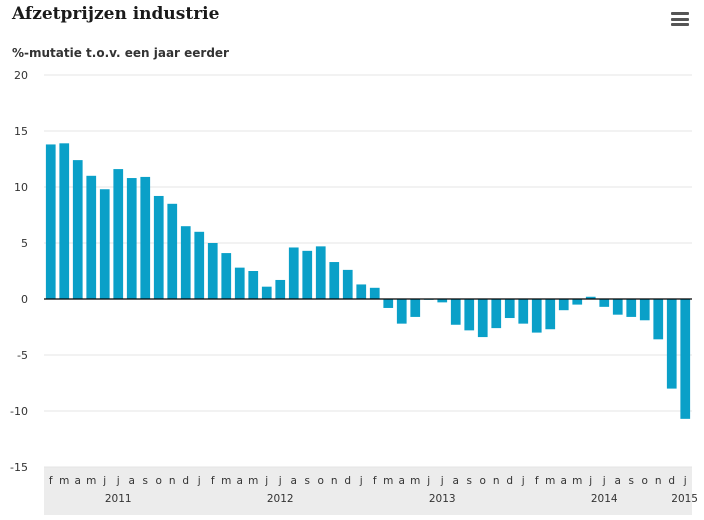 Image resolution: width=704 pixels, height=520 pixels. I want to click on year-labels: 2011 2012 2013 2014 2015, so click(401, 499).